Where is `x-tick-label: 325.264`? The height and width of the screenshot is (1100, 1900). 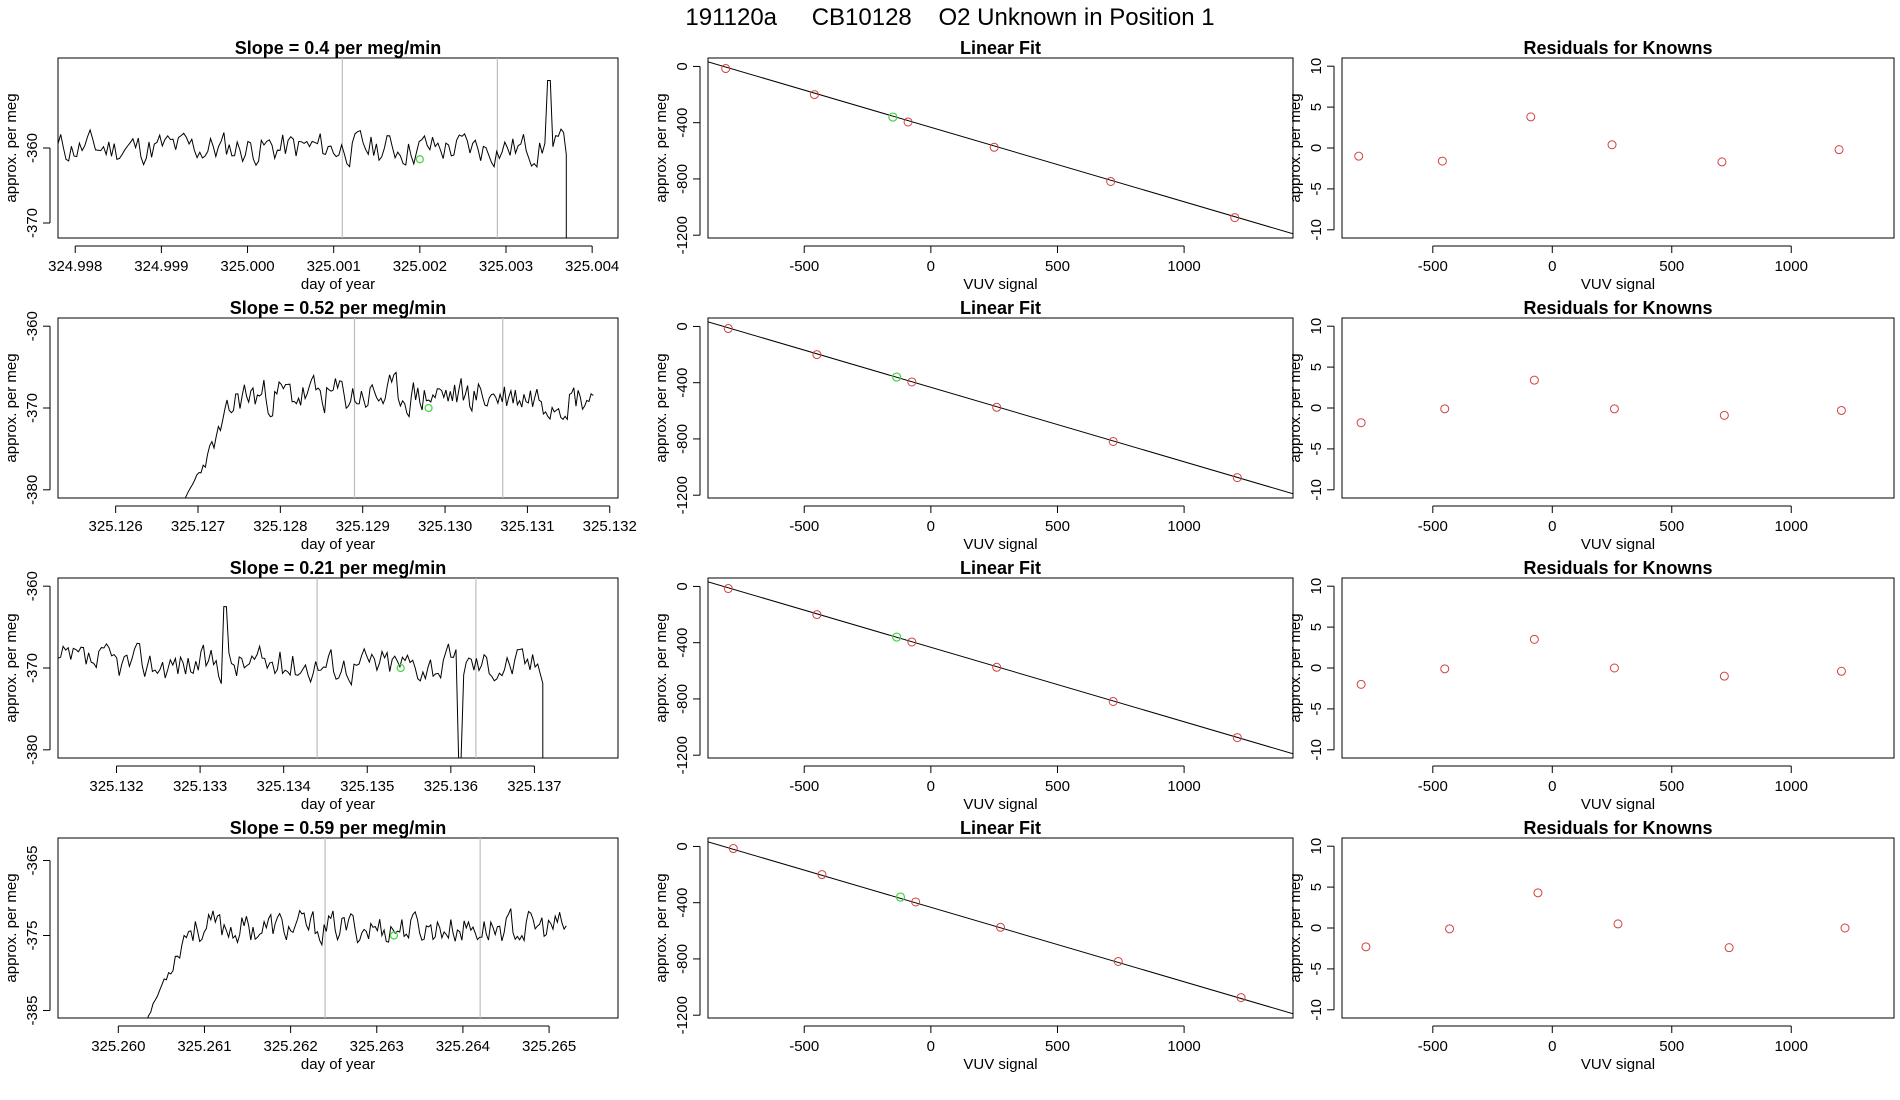 x-tick-label: 325.264 is located at coordinates (463, 1046).